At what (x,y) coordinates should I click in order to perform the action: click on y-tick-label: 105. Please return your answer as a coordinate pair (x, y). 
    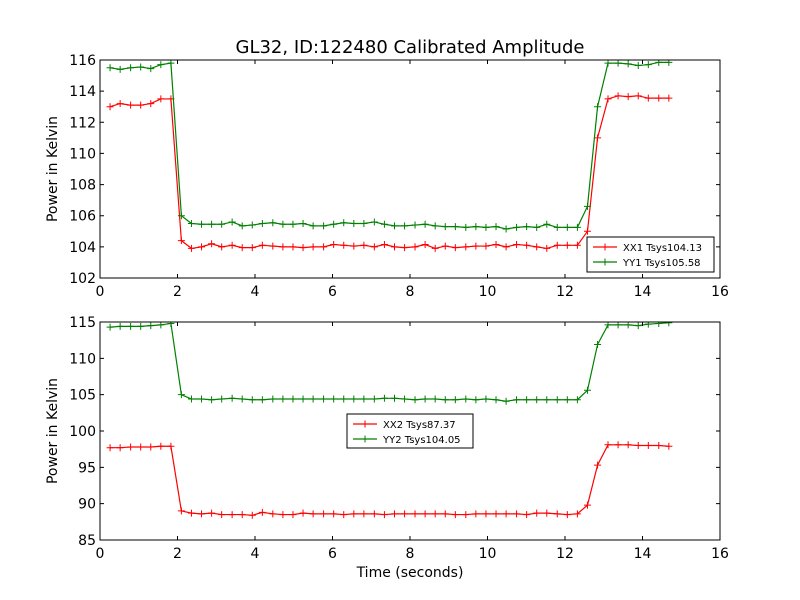
    Looking at the image, I should click on (82, 396).